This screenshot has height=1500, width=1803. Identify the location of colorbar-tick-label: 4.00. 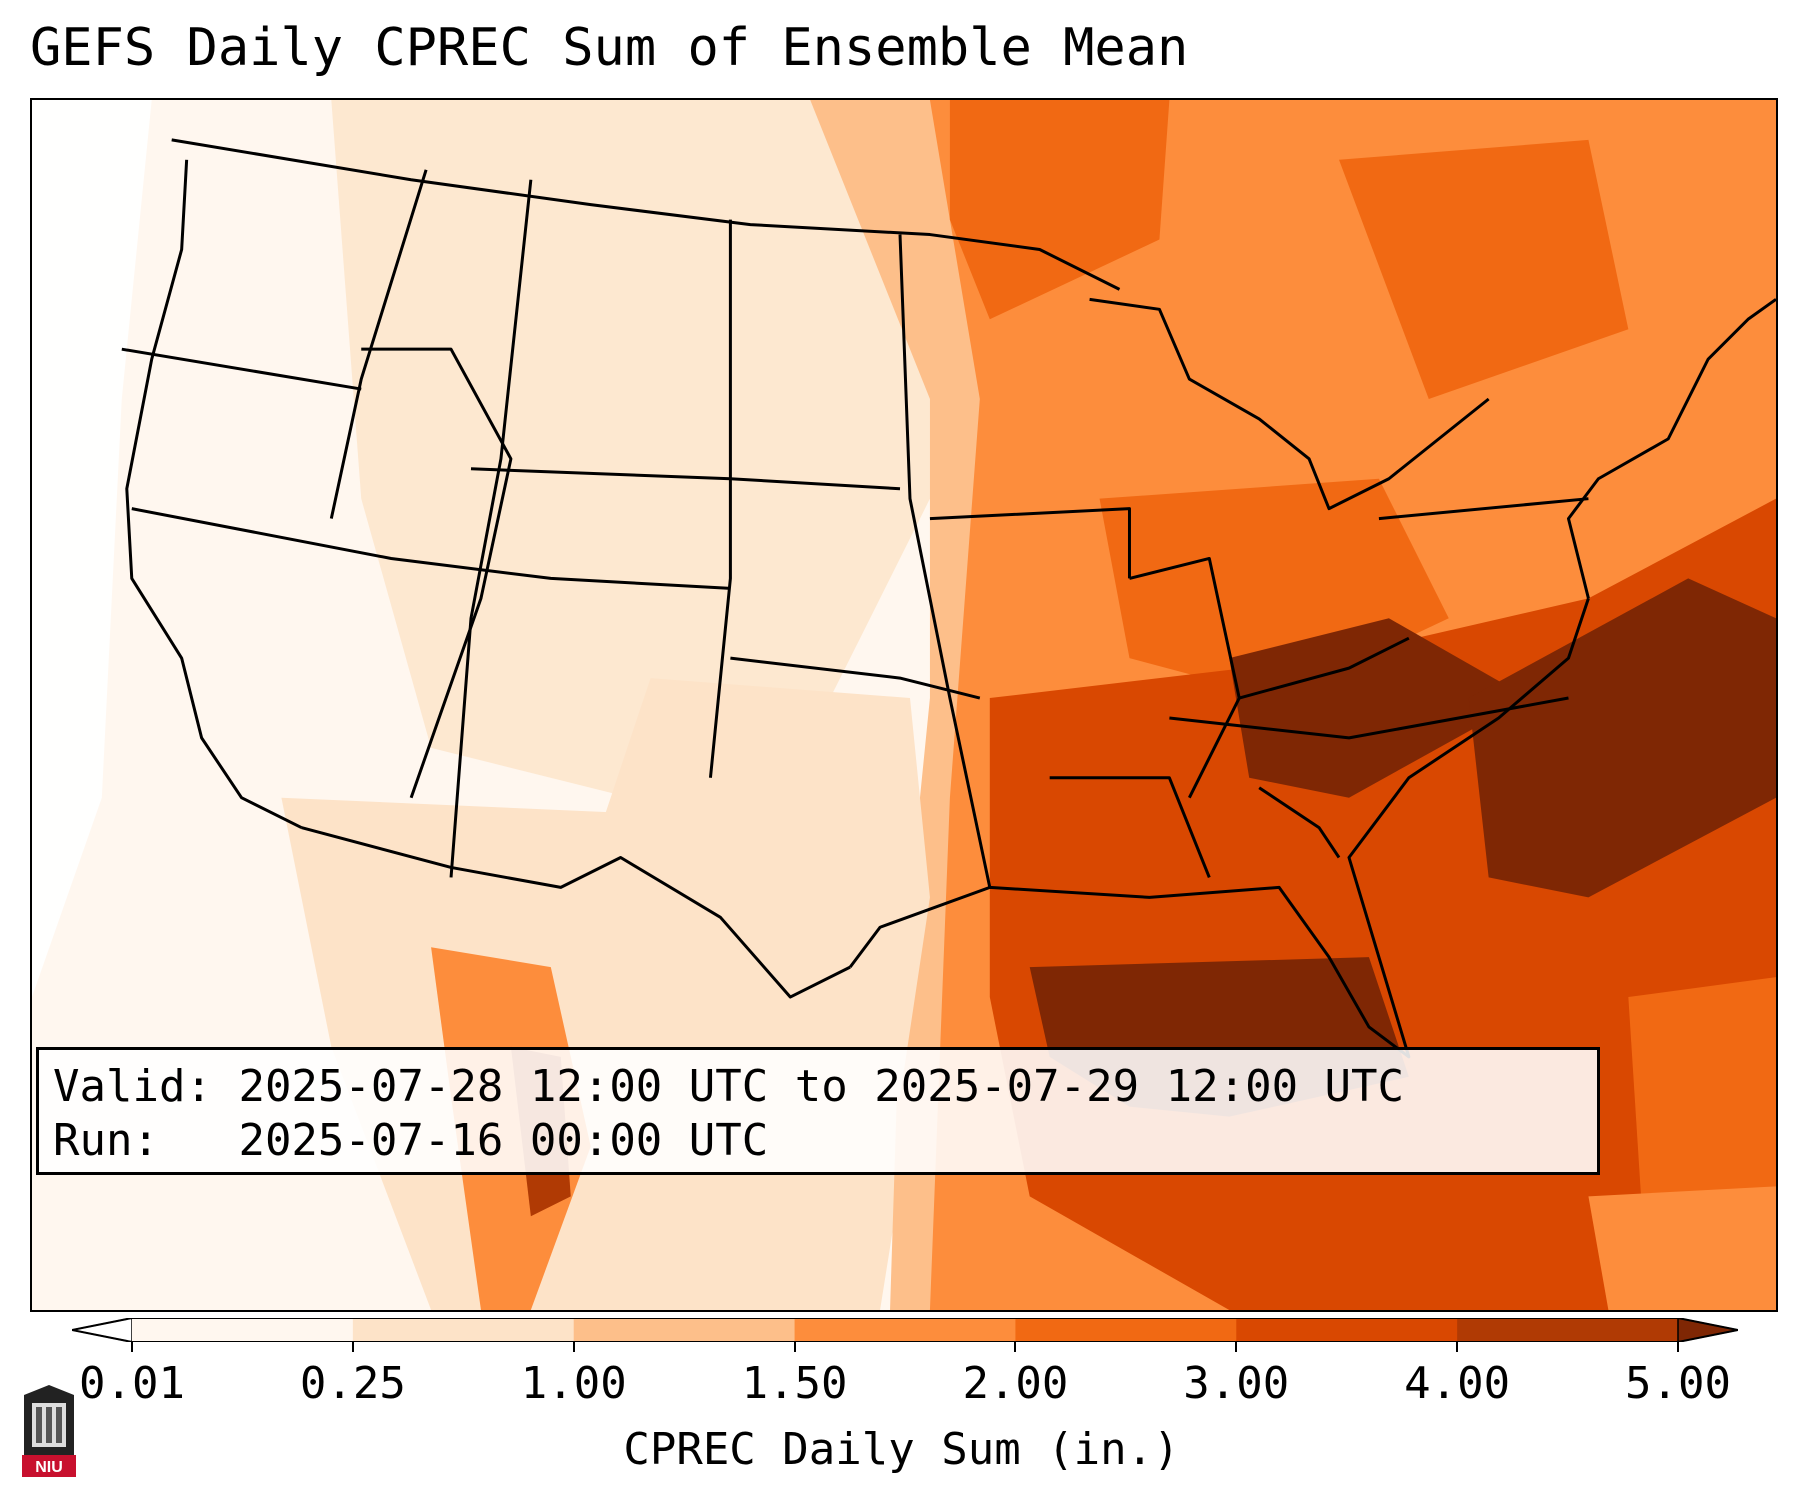
(1457, 1383).